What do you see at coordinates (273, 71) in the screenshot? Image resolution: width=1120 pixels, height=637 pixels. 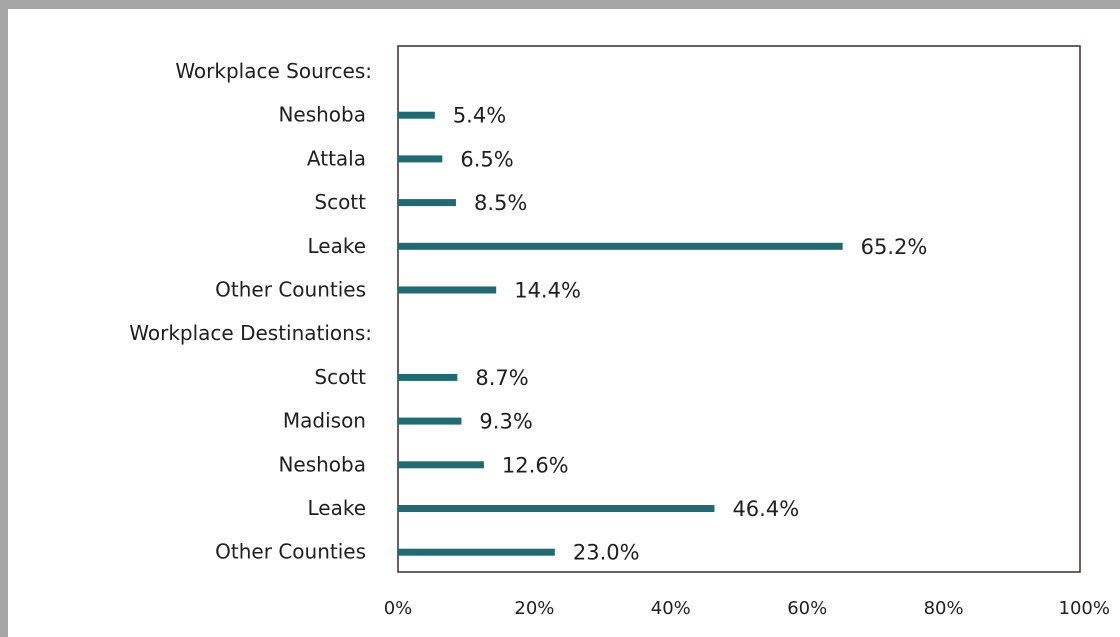 I see `section-label: Workplace Sources:` at bounding box center [273, 71].